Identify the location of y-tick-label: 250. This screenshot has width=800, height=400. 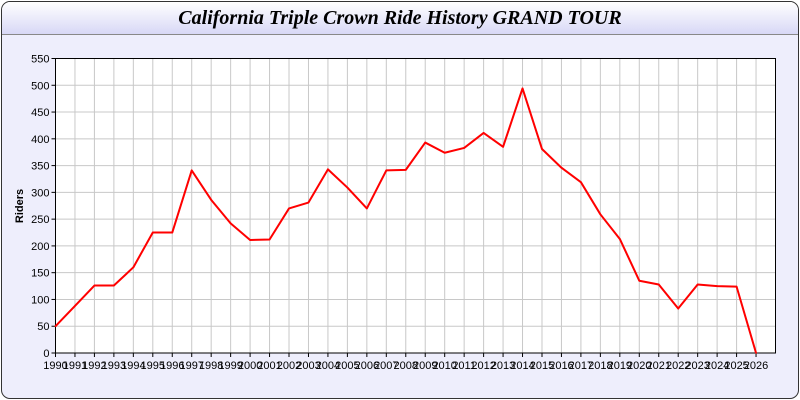
(40, 220).